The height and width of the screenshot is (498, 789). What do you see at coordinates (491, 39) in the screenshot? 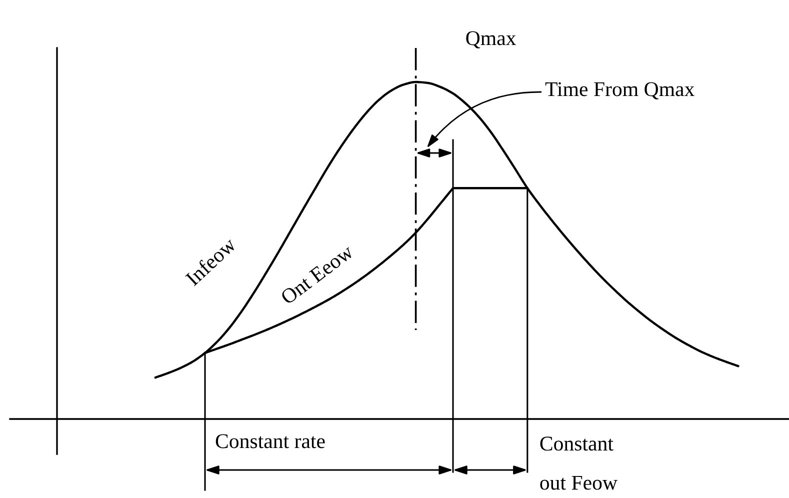
I see `text: Qmax` at bounding box center [491, 39].